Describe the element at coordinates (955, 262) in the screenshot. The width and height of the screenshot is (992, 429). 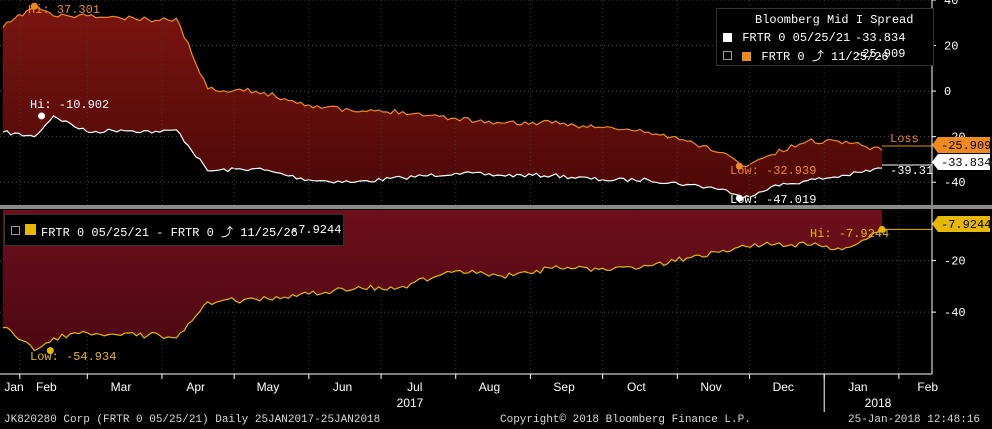
I see `y-tick-label: -20` at that location.